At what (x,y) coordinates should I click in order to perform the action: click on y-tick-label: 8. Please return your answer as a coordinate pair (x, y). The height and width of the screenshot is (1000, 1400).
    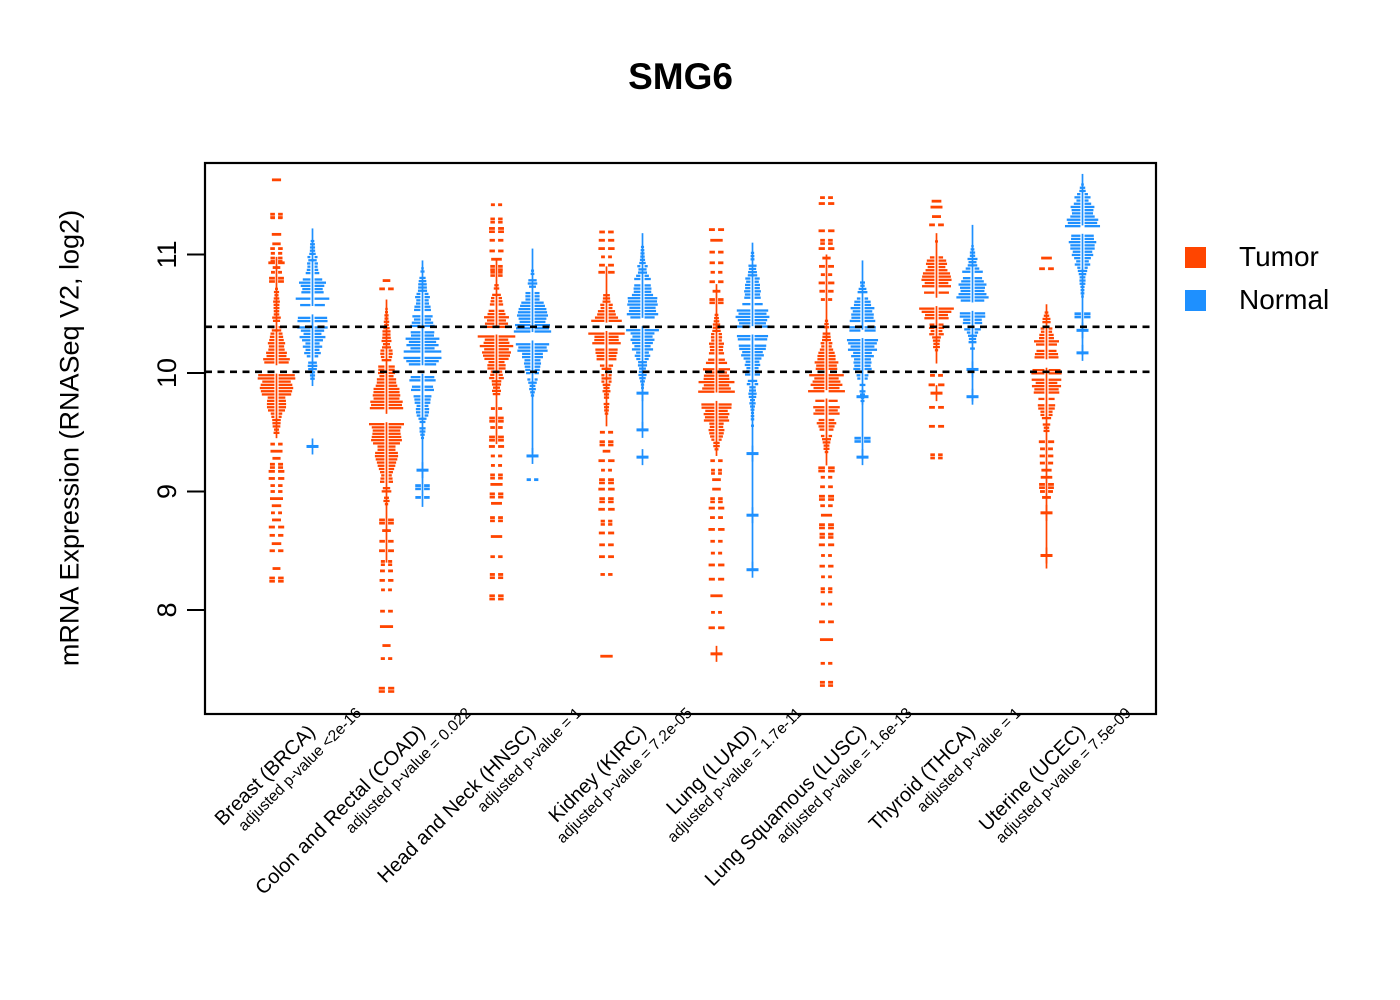
    Looking at the image, I should click on (167, 609).